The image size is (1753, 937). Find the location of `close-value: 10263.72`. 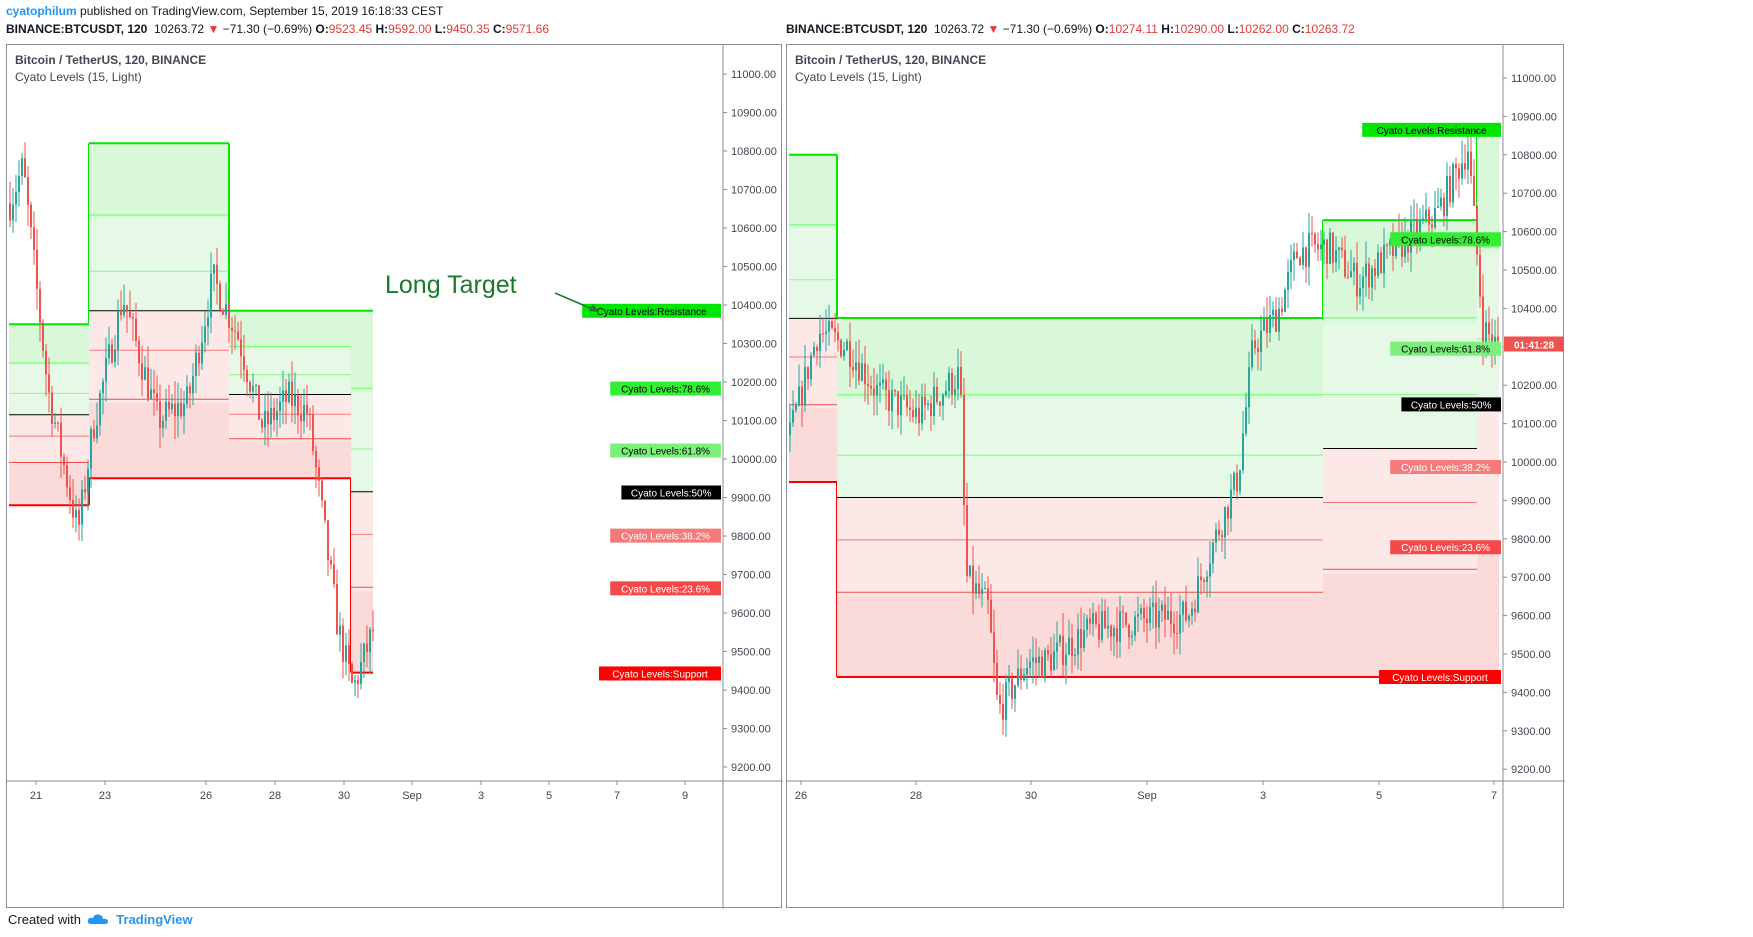

close-value: 10263.72 is located at coordinates (1329, 29).